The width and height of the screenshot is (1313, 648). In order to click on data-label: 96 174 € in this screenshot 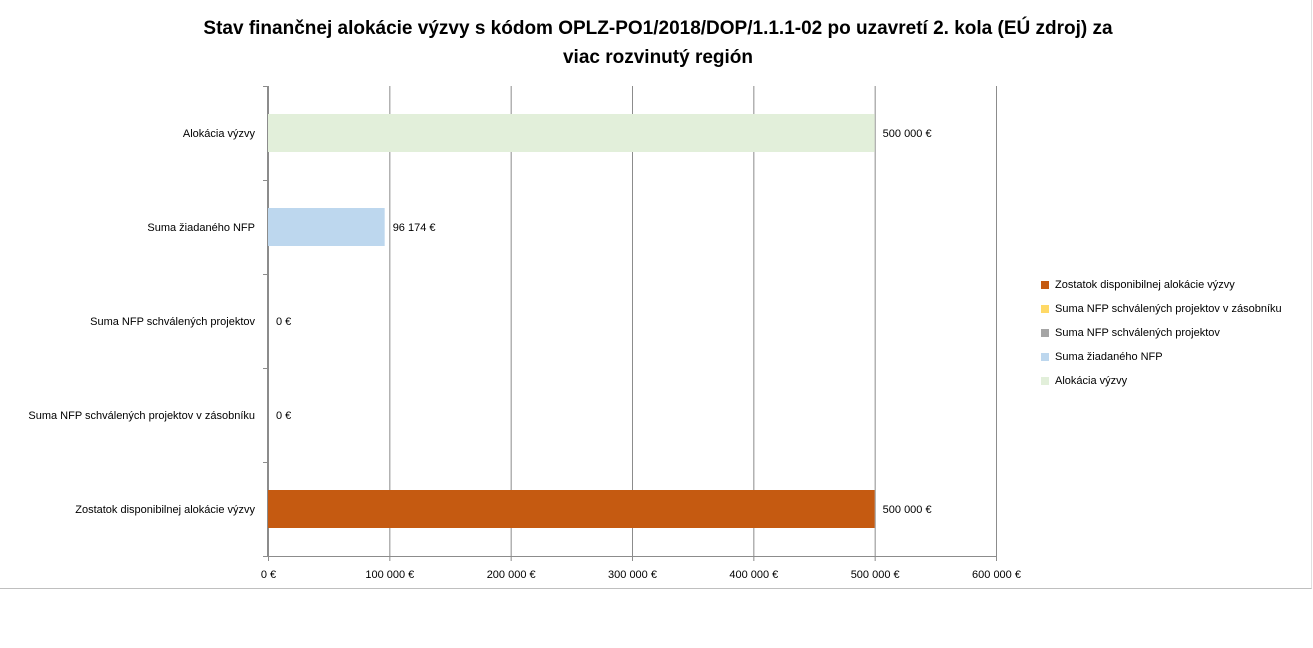, I will do `click(414, 228)`.